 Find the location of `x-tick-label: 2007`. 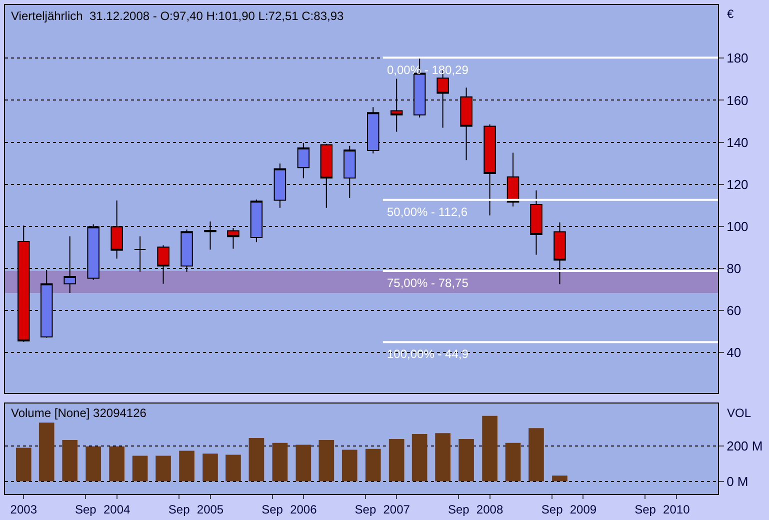

x-tick-label: 2007 is located at coordinates (396, 509).